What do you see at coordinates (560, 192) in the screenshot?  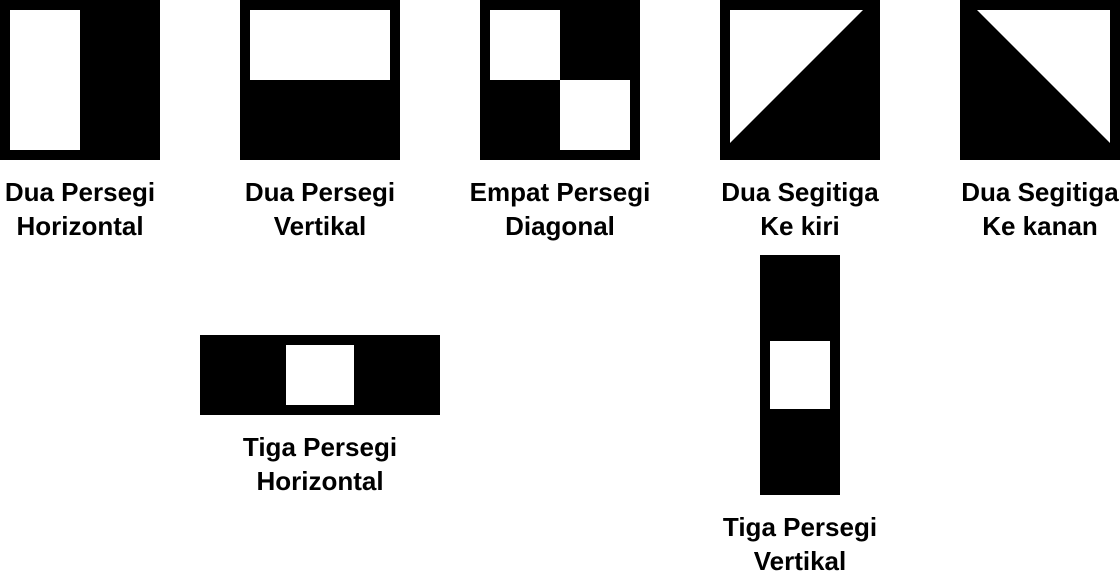 I see `caption-line-1: Empat Persegi` at bounding box center [560, 192].